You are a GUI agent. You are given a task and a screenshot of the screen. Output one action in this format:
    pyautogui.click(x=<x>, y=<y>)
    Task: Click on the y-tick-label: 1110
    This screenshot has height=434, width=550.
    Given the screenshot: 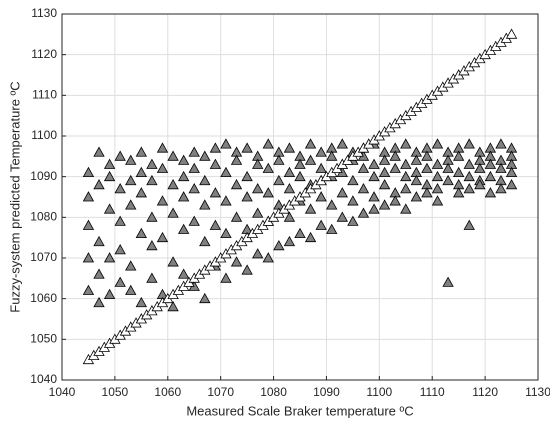 What is the action you would take?
    pyautogui.click(x=44, y=95)
    